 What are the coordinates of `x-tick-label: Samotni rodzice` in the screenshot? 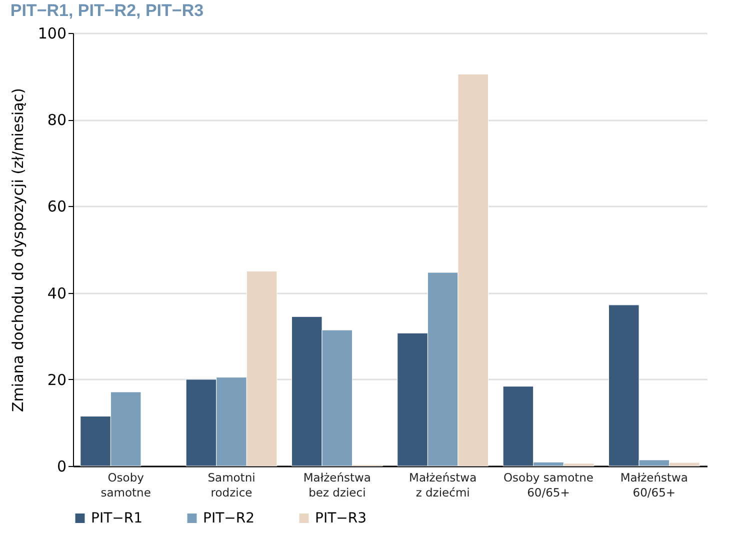 It's located at (232, 485).